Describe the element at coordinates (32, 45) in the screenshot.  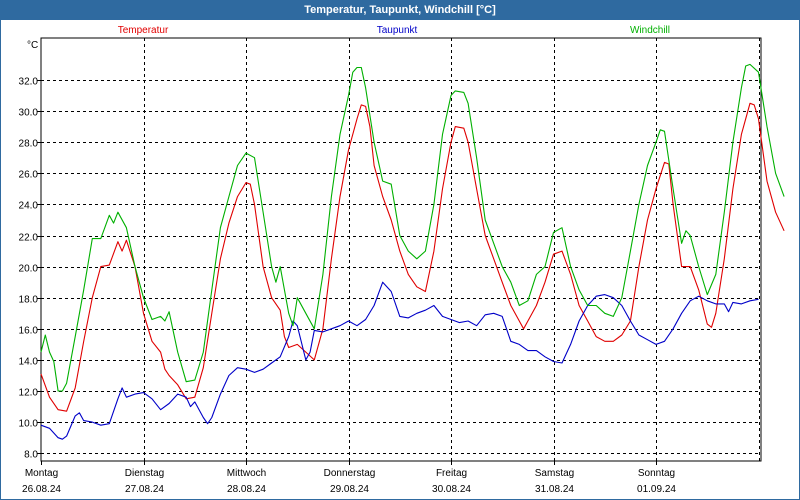
I see `y-axis-label: °C` at that location.